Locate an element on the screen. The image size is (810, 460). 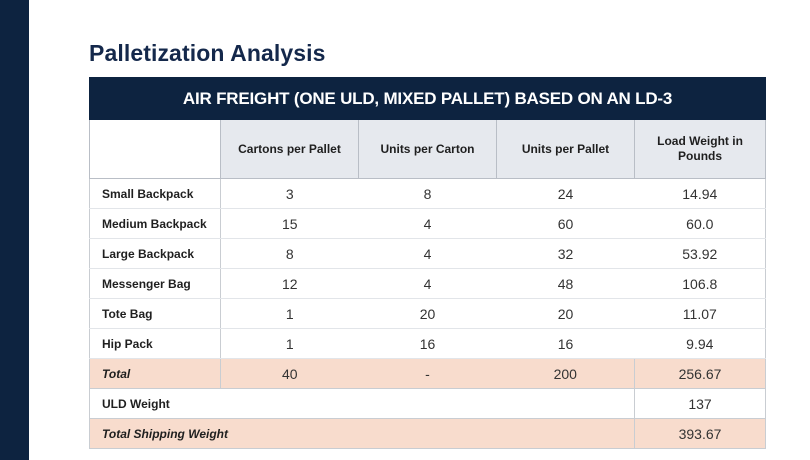
total-shipping-weight-label: Total Shipping Weight is located at coordinates (362, 433).